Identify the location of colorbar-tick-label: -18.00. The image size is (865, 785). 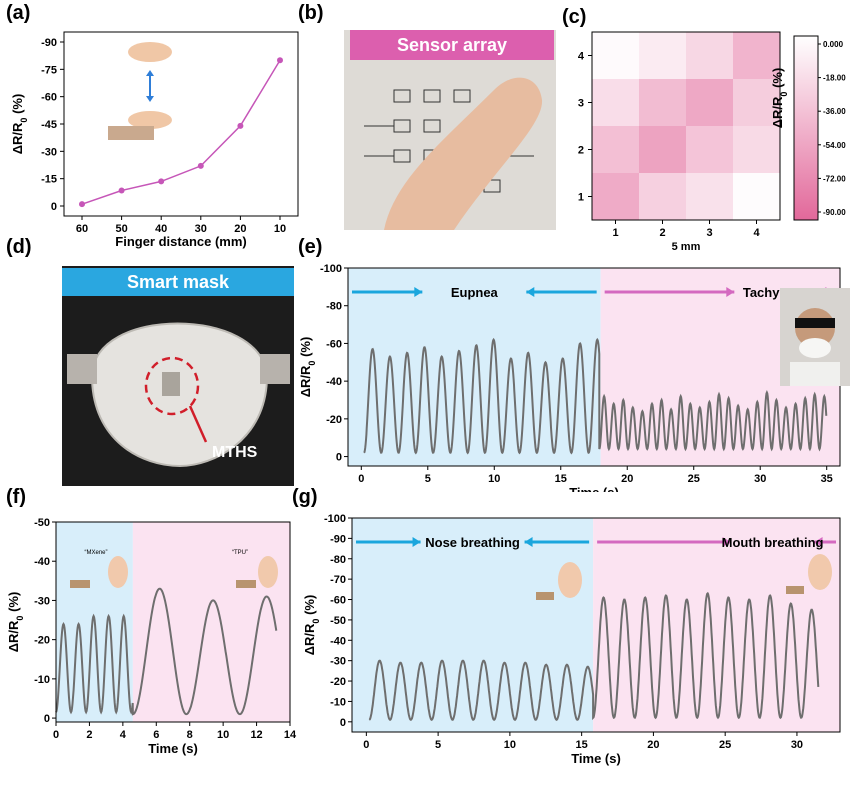
(834, 78).